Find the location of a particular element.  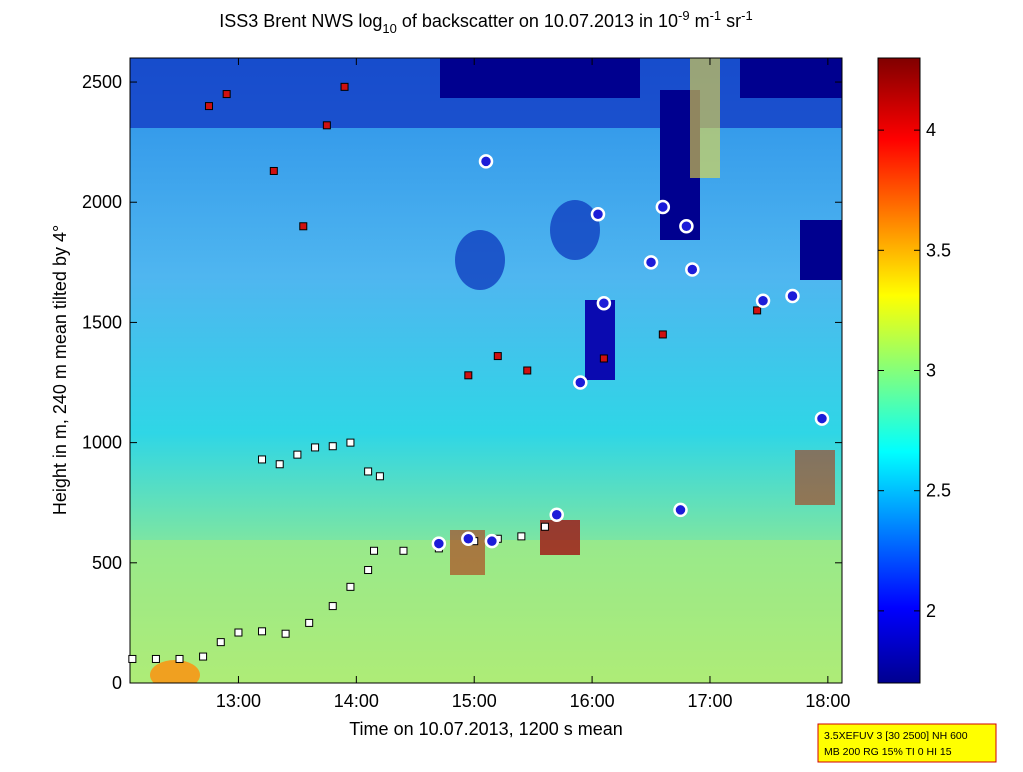

title-part: ISS3 Brent NWS log is located at coordinates (300, 21).